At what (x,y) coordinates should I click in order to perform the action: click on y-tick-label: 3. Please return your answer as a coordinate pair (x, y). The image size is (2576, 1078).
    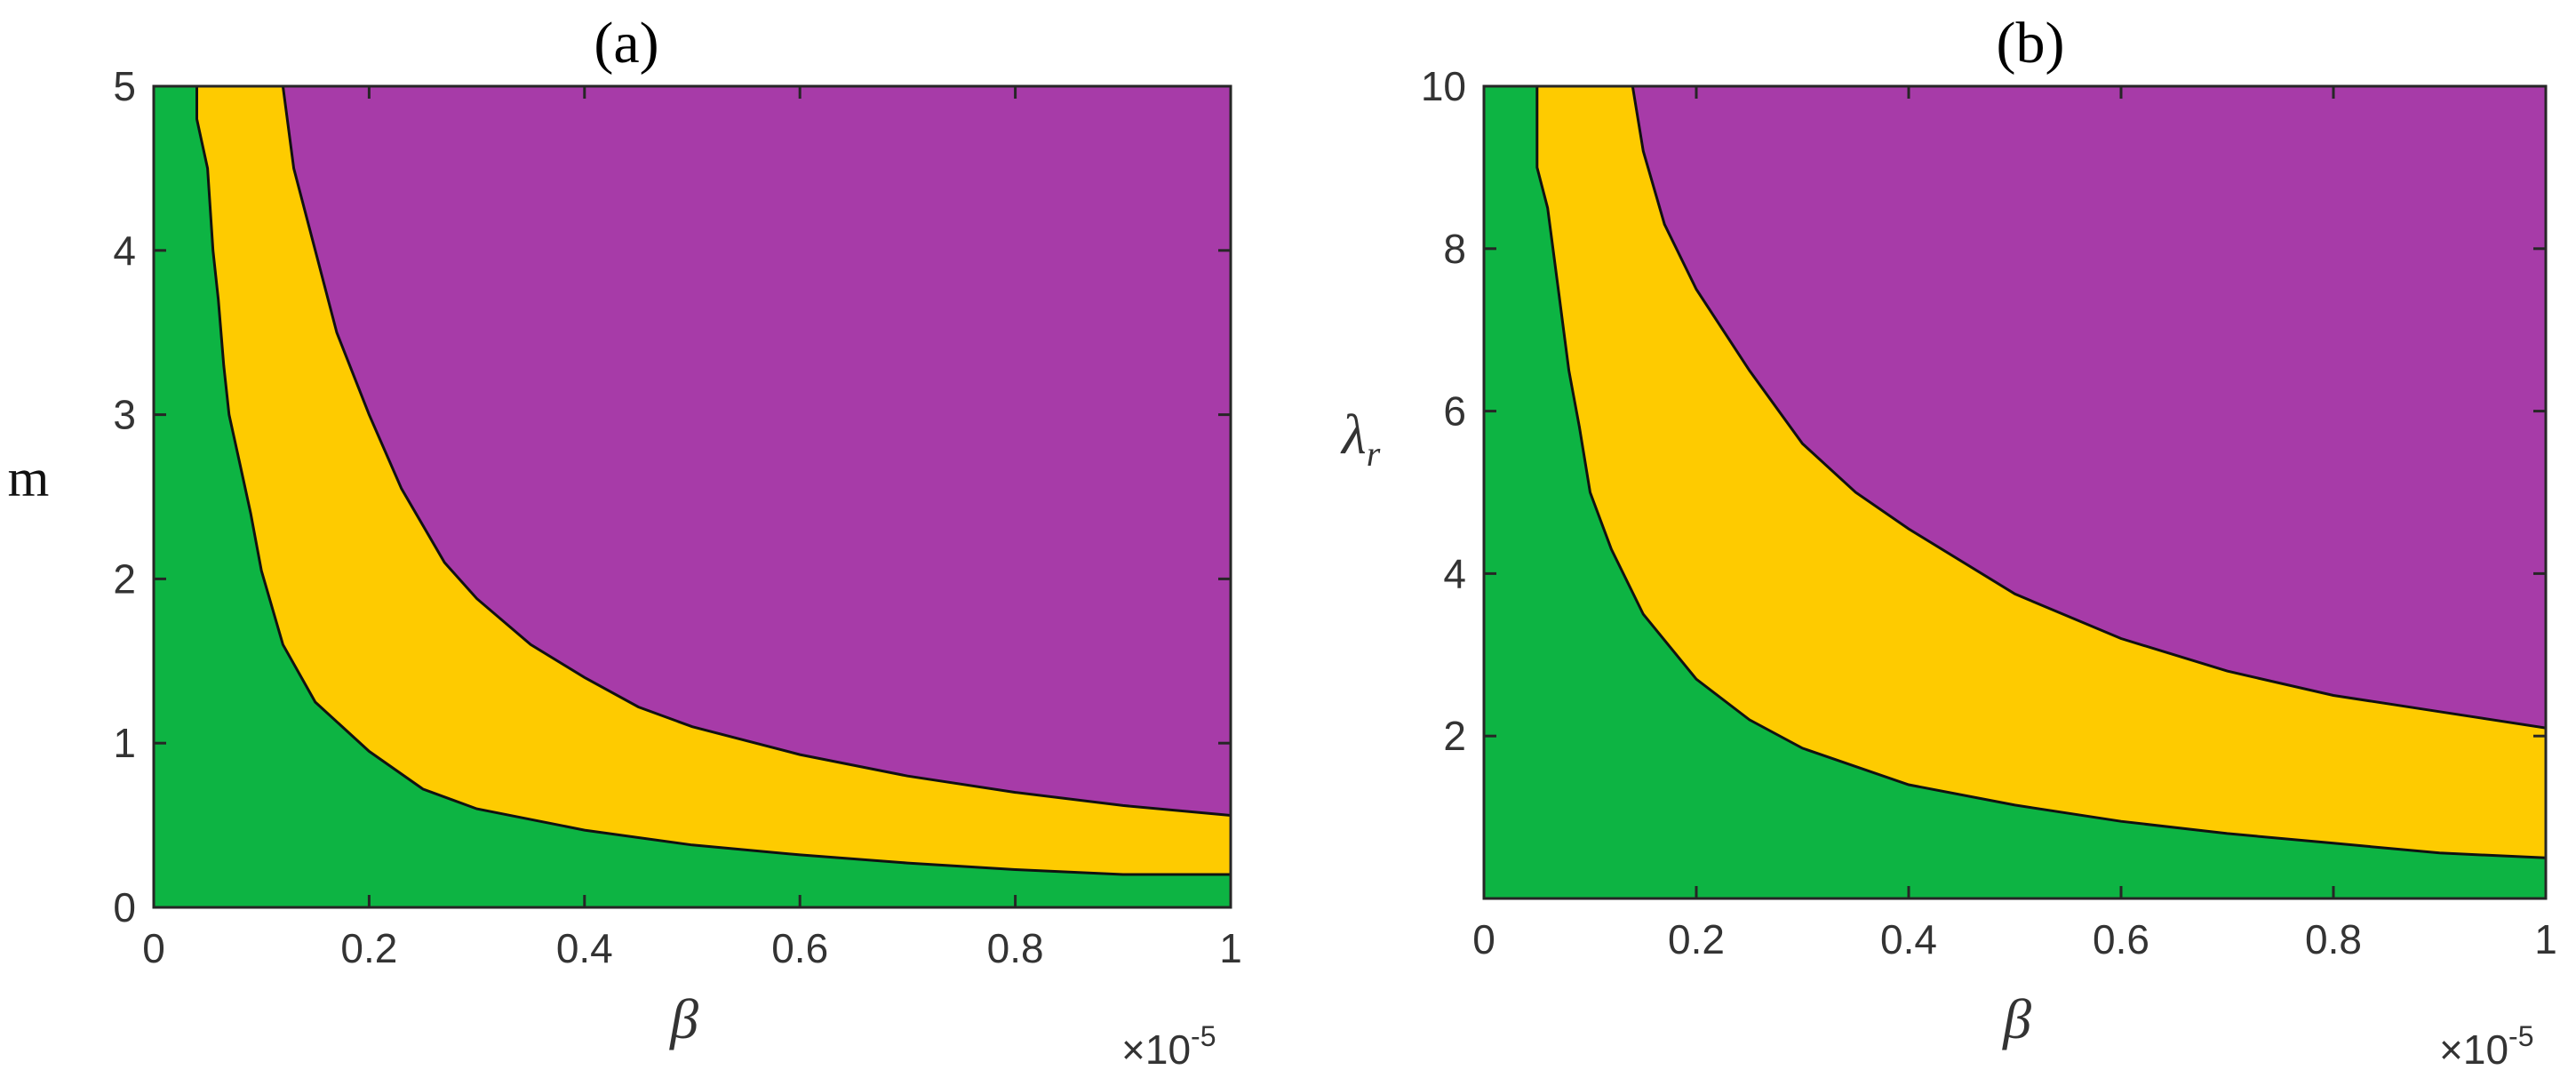
    Looking at the image, I should click on (124, 415).